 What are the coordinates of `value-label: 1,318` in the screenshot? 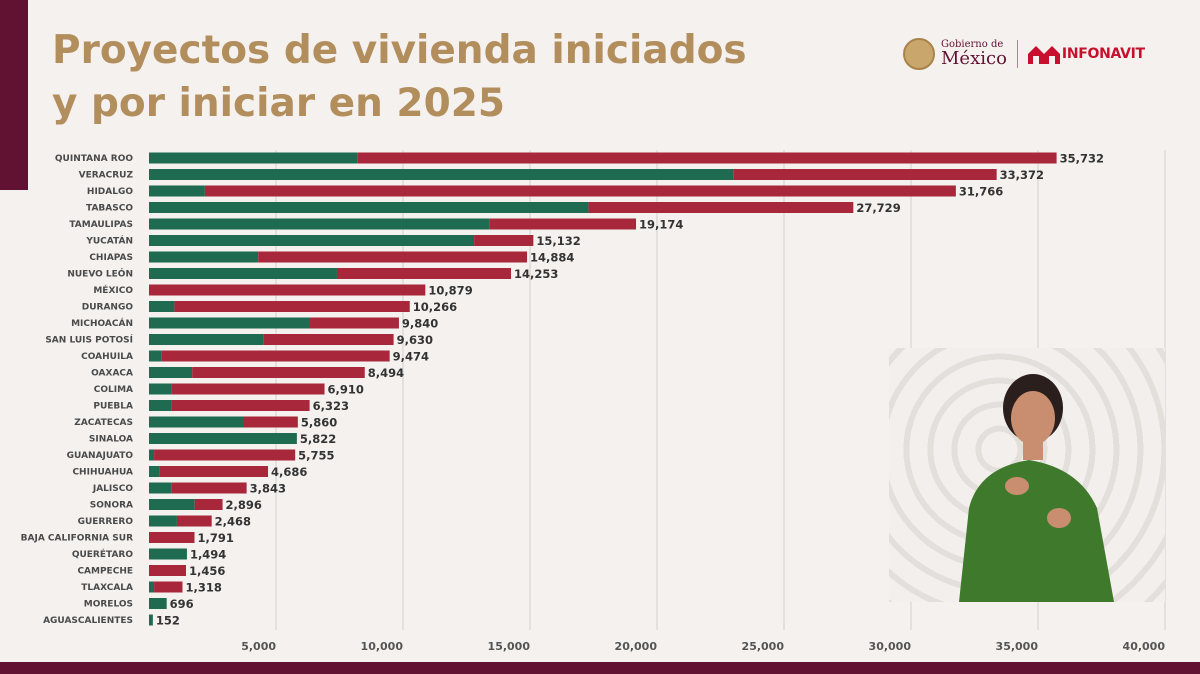 It's located at (203, 588).